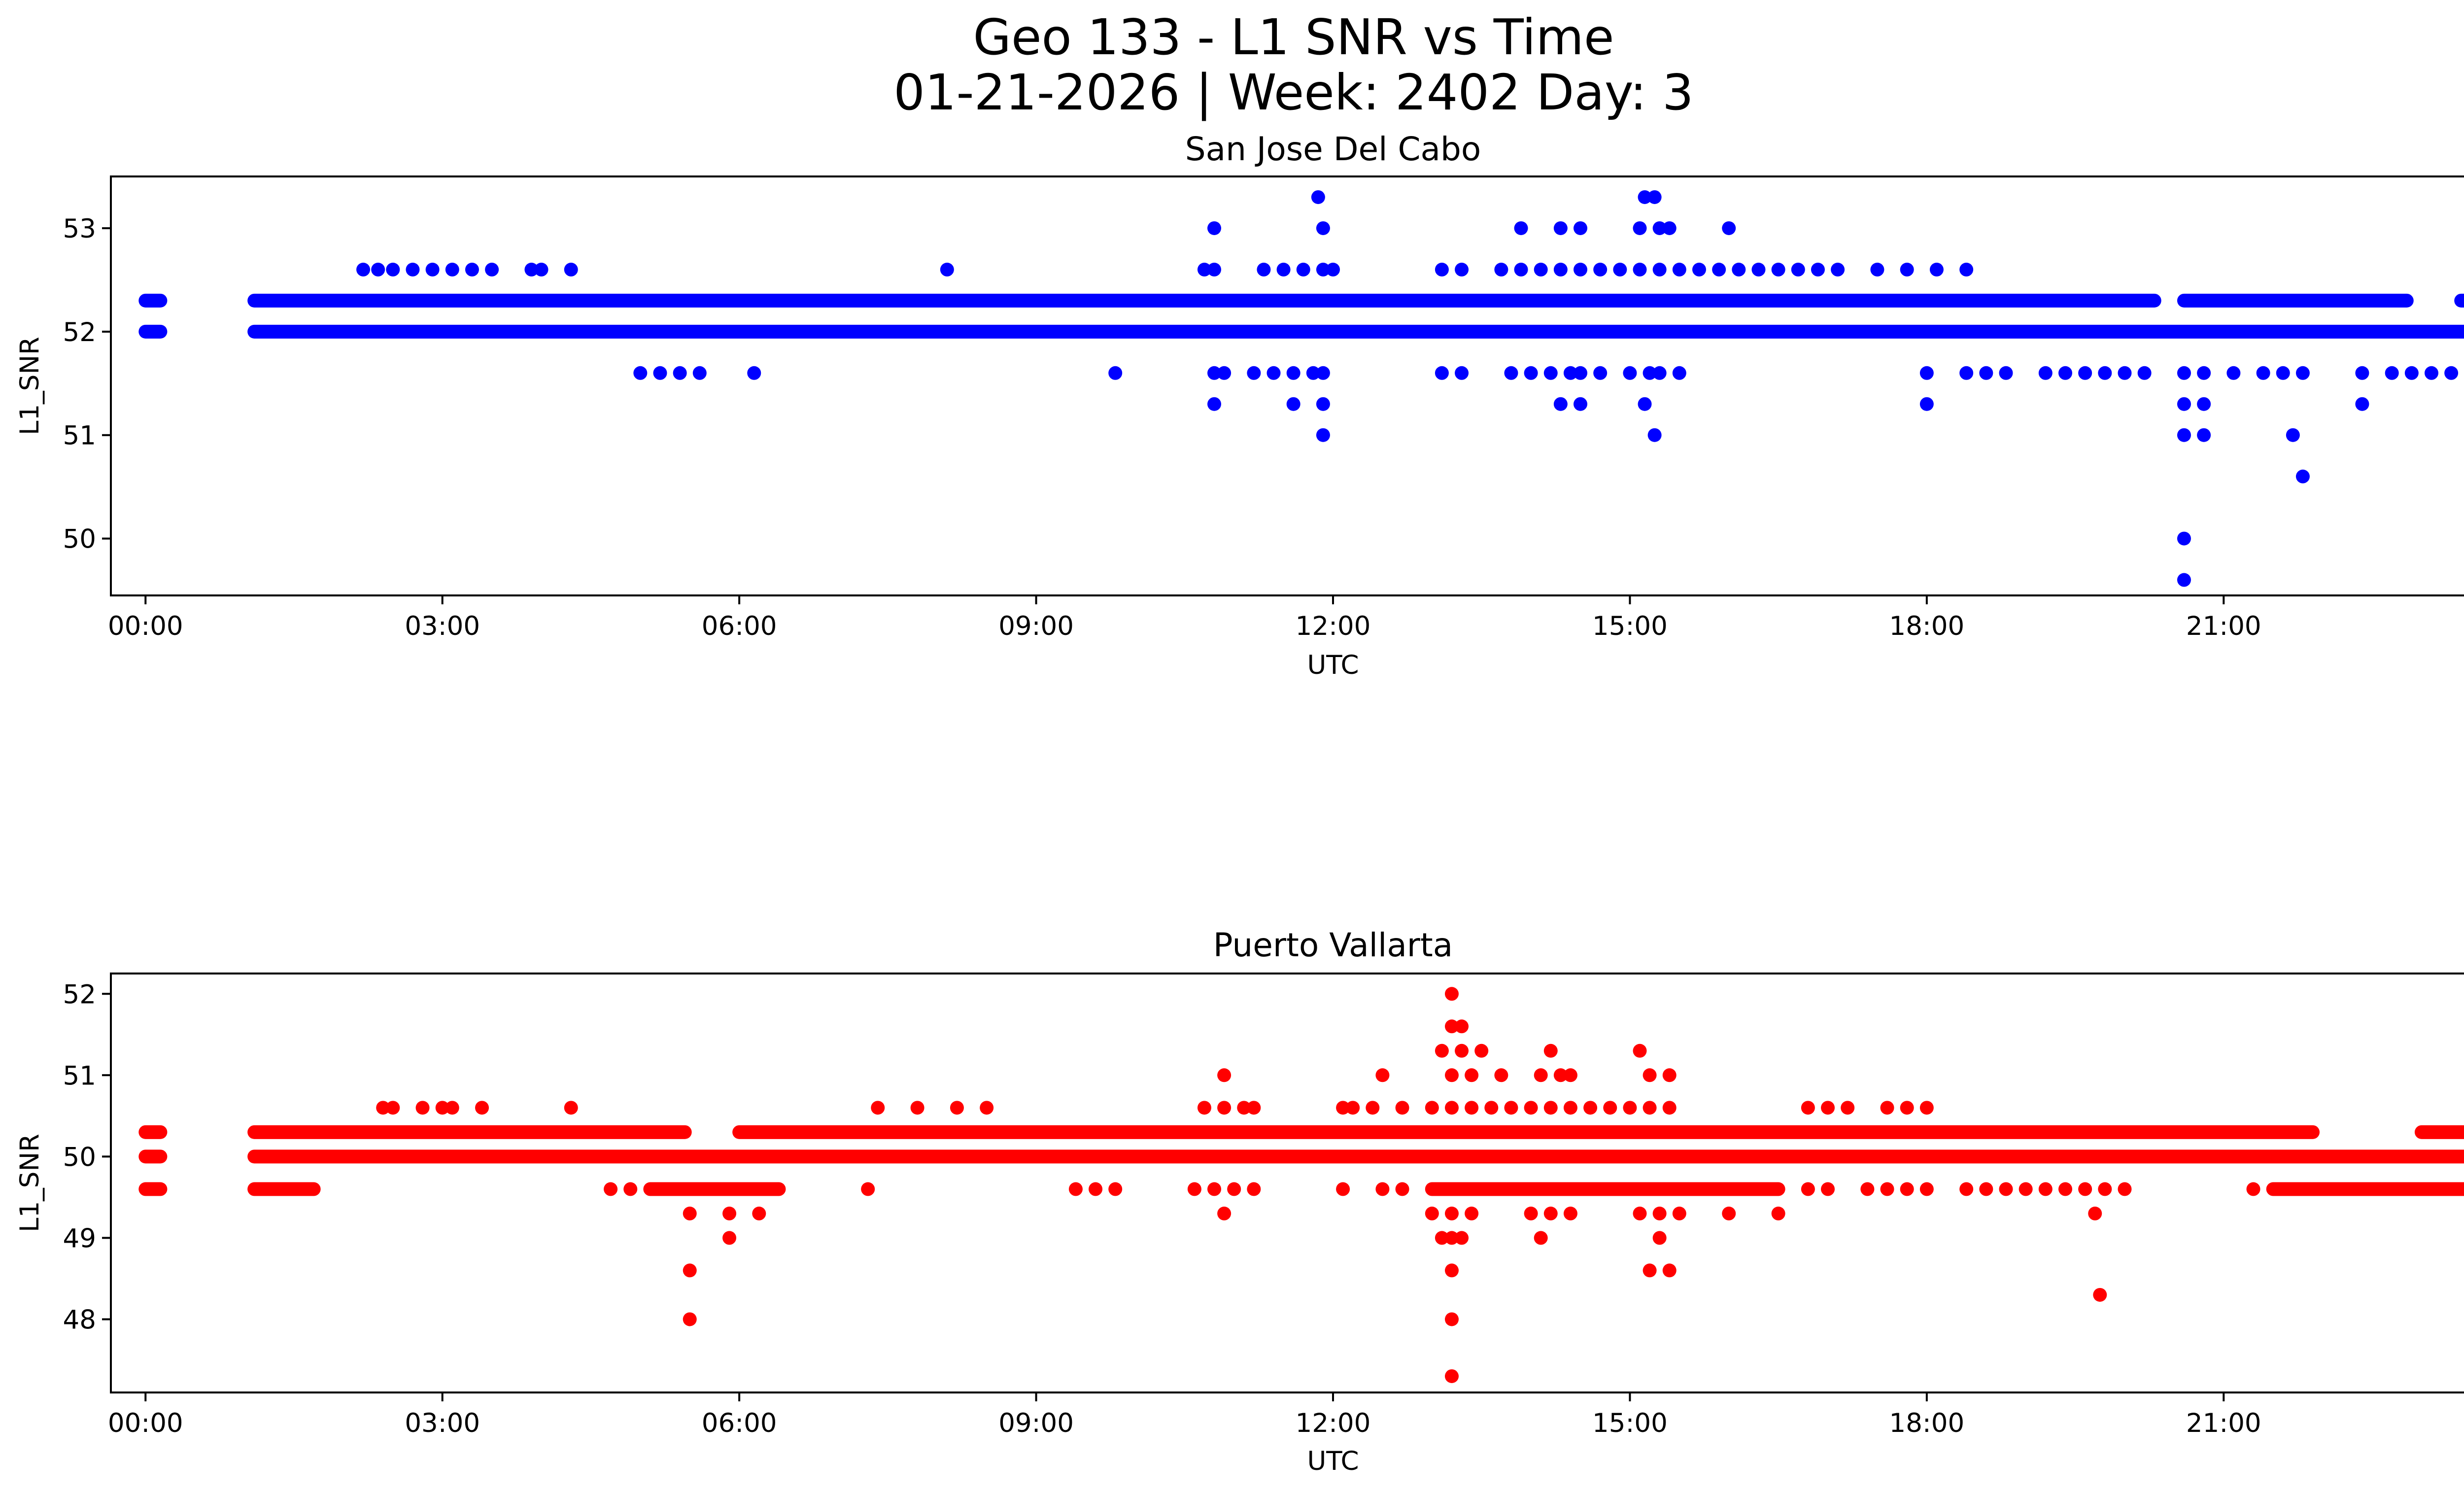 The image size is (2464, 1495). What do you see at coordinates (79, 332) in the screenshot?
I see `y-tick-label: 52` at bounding box center [79, 332].